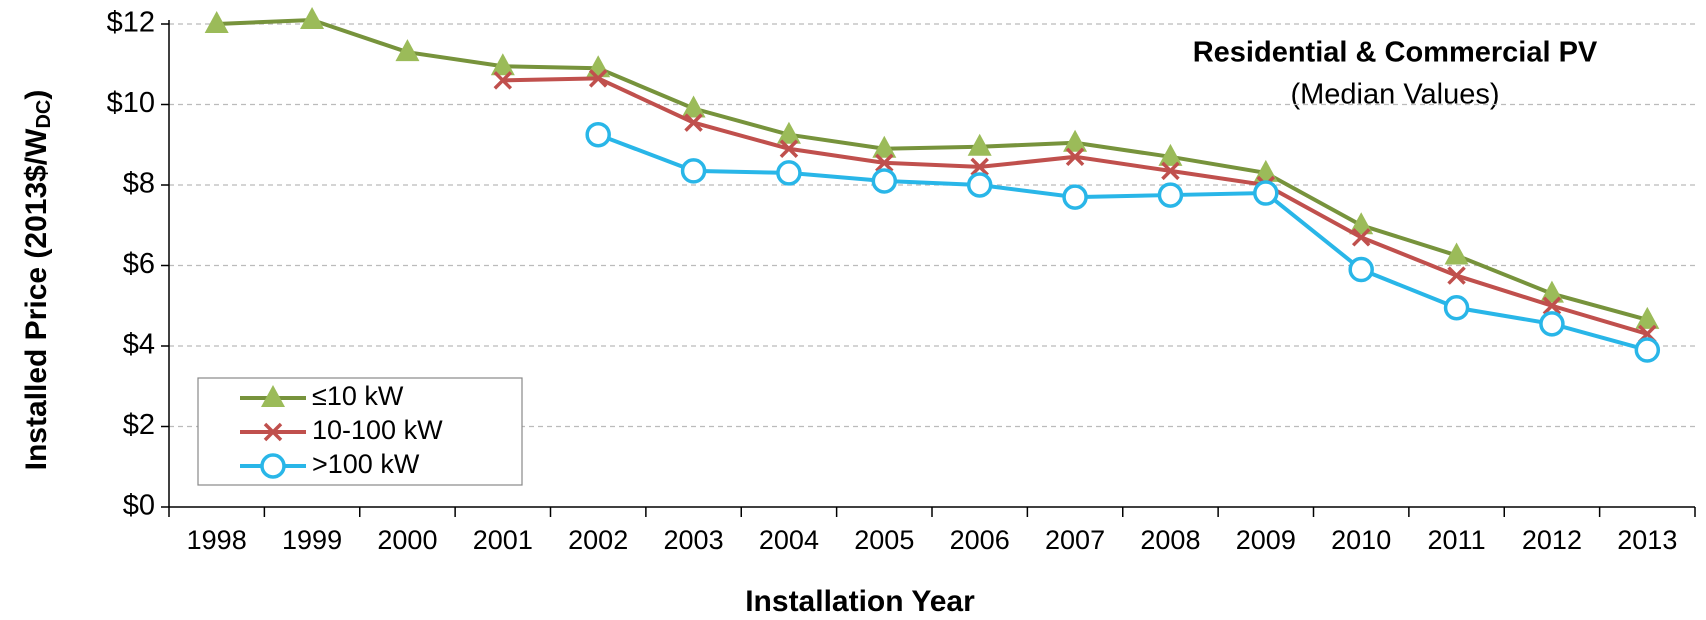  Describe the element at coordinates (1647, 540) in the screenshot. I see `x-tick-label: 2013` at that location.